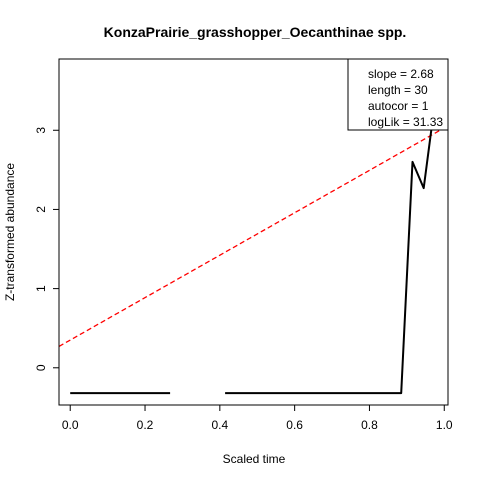 The image size is (480, 480). What do you see at coordinates (294, 425) in the screenshot?
I see `x-tick-label: 0.6` at bounding box center [294, 425].